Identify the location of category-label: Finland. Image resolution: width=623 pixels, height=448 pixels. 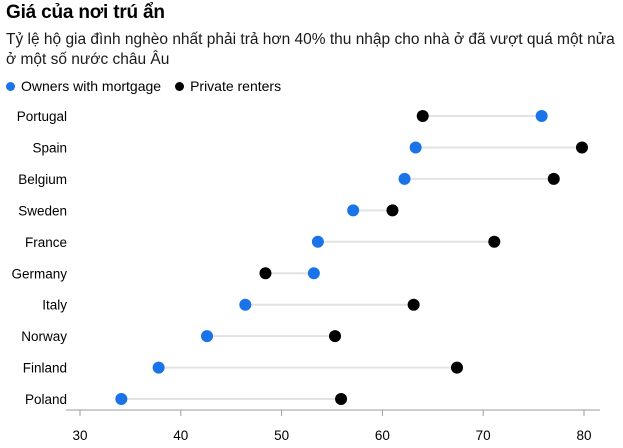
(45, 368).